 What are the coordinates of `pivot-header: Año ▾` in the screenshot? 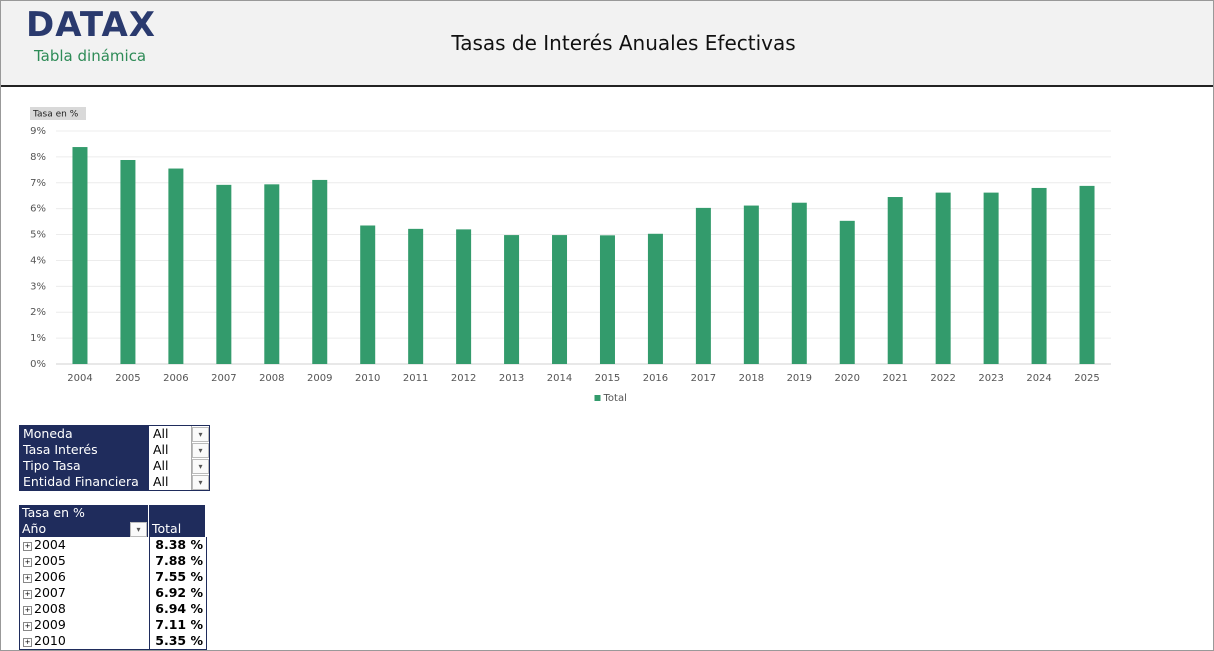 It's located at (84, 529).